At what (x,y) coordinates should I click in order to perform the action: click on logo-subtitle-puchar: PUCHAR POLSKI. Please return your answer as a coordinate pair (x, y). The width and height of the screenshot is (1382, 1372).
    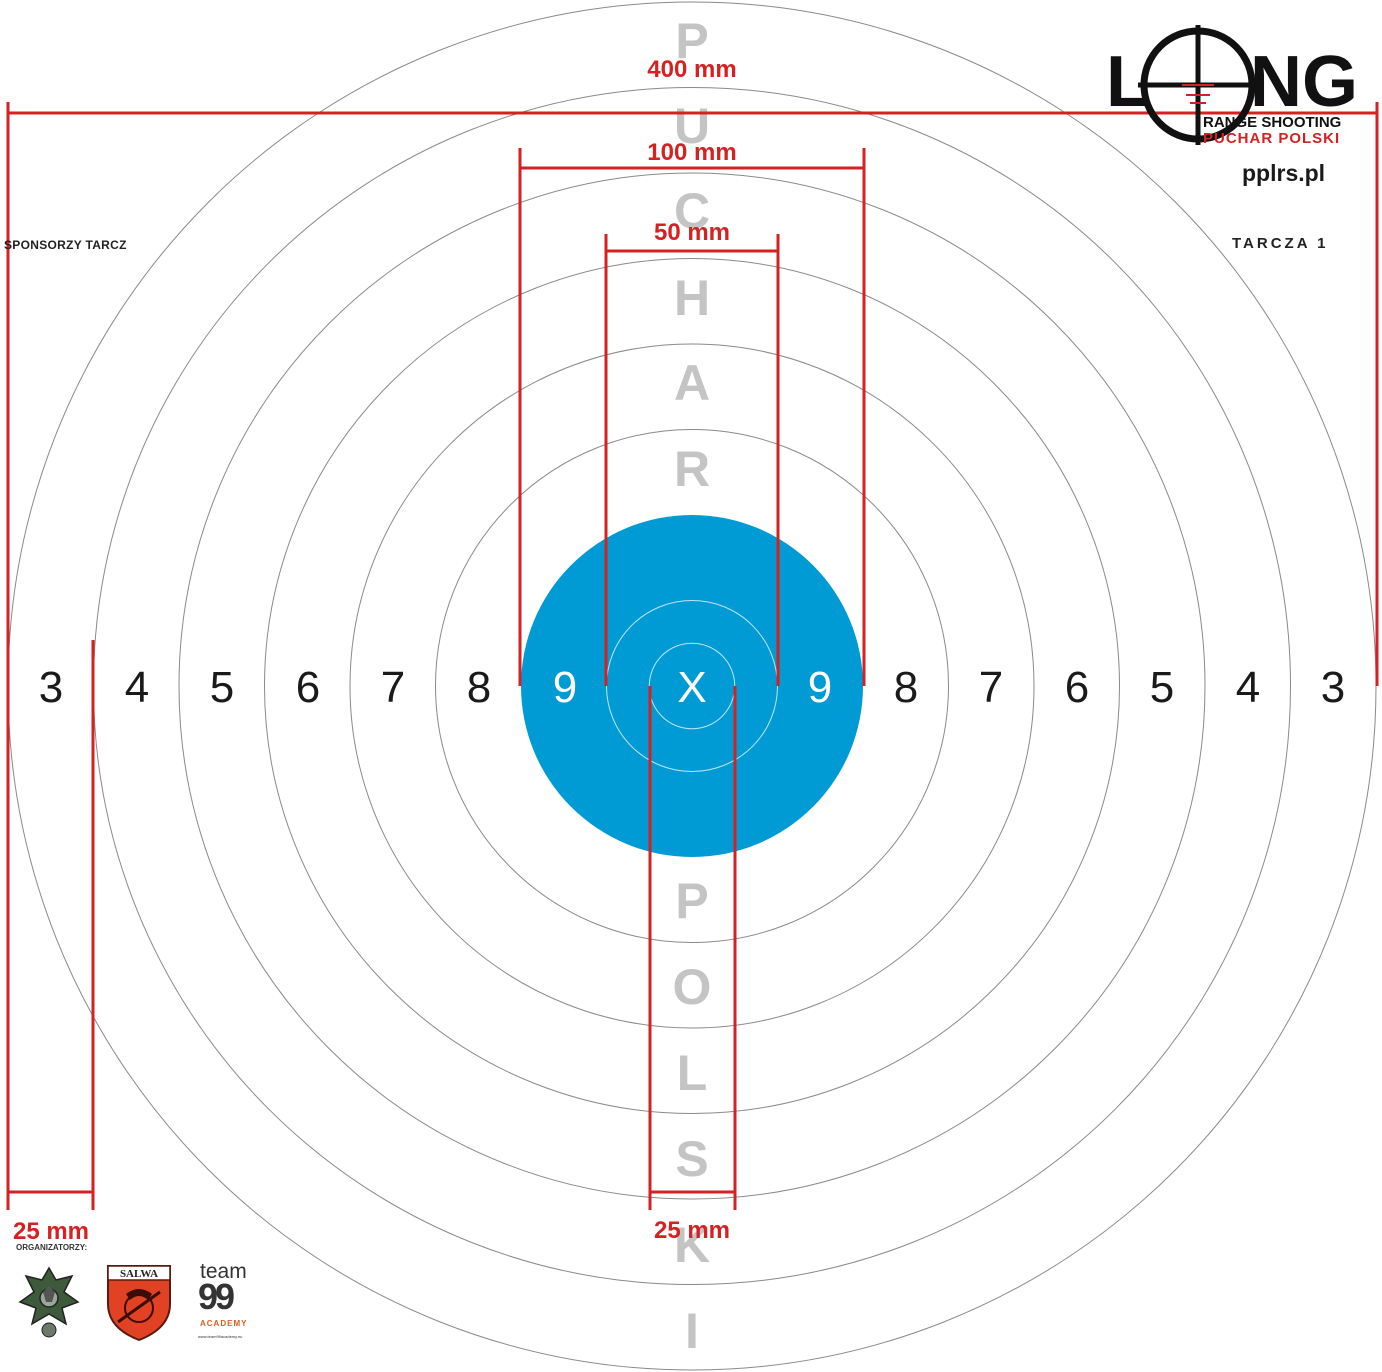
    Looking at the image, I should click on (1272, 138).